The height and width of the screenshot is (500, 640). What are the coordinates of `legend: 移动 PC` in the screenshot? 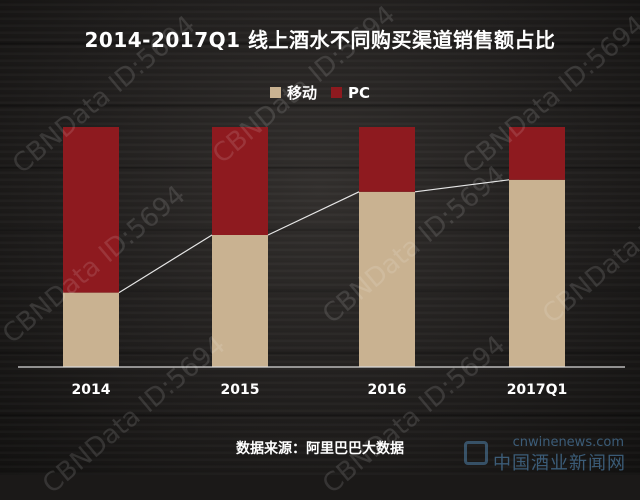 It's located at (320, 92).